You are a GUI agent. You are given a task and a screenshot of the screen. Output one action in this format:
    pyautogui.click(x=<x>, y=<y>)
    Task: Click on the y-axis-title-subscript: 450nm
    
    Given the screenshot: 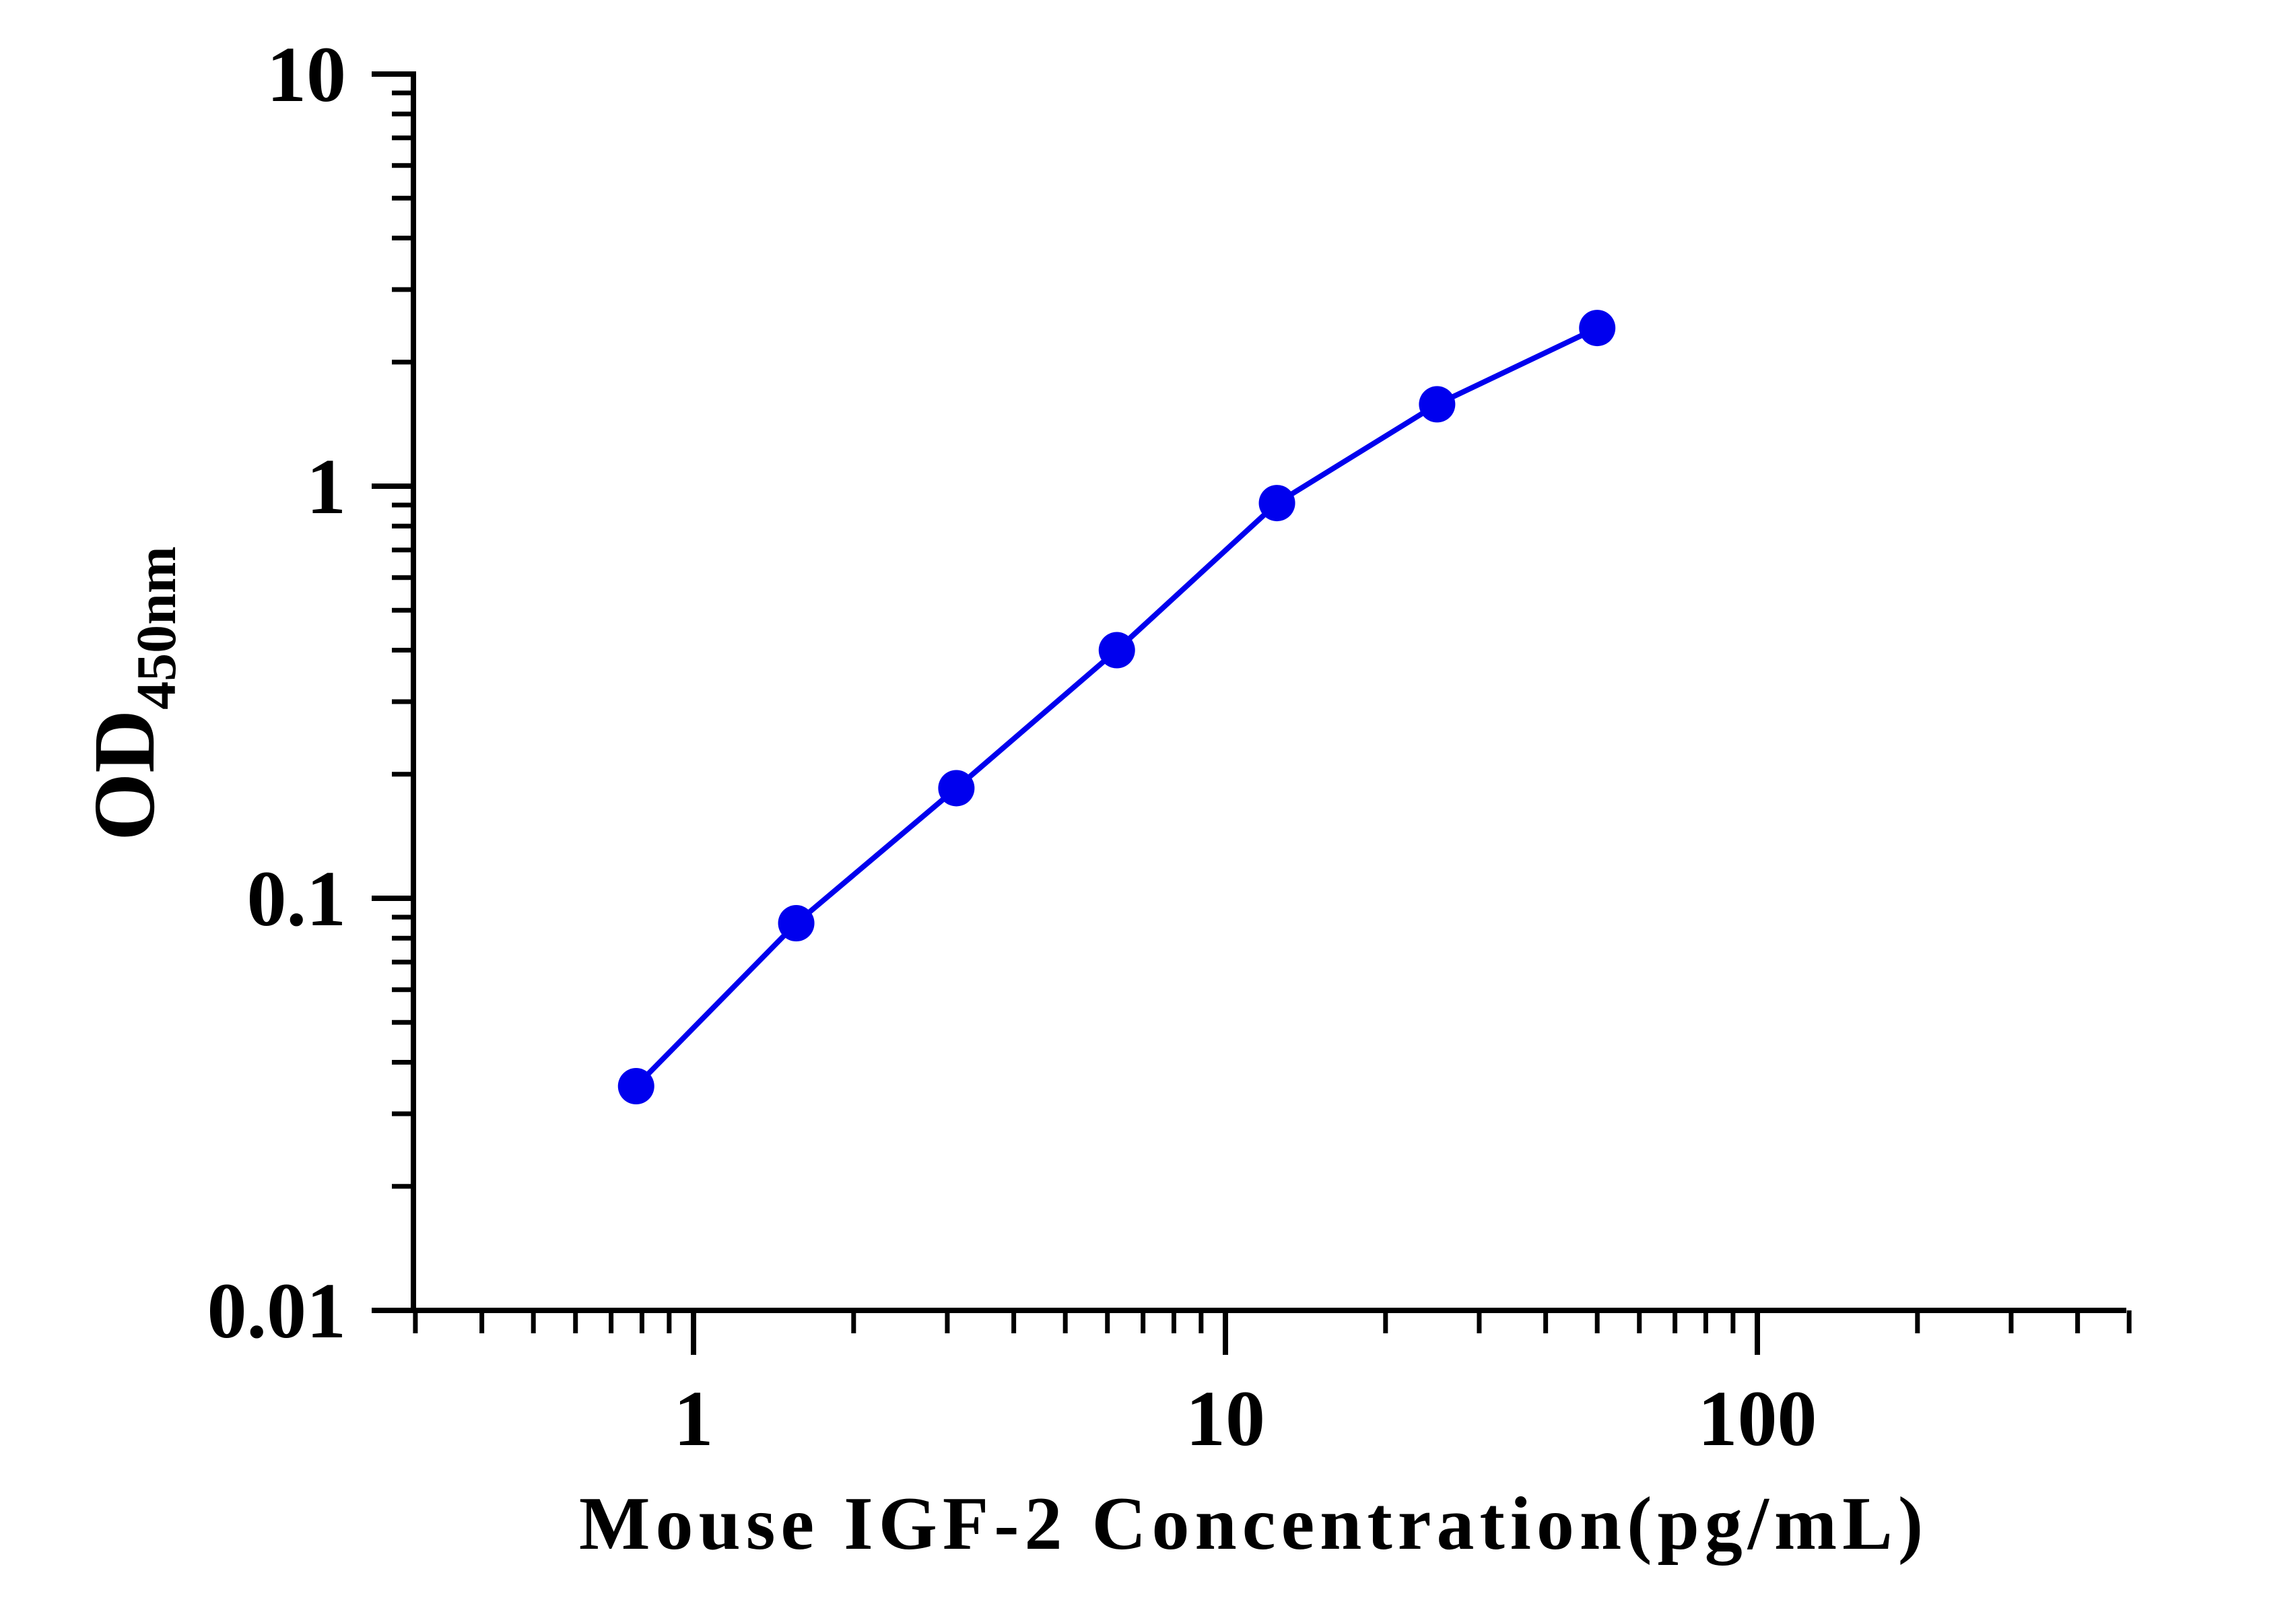 What is the action you would take?
    pyautogui.click(x=156, y=628)
    